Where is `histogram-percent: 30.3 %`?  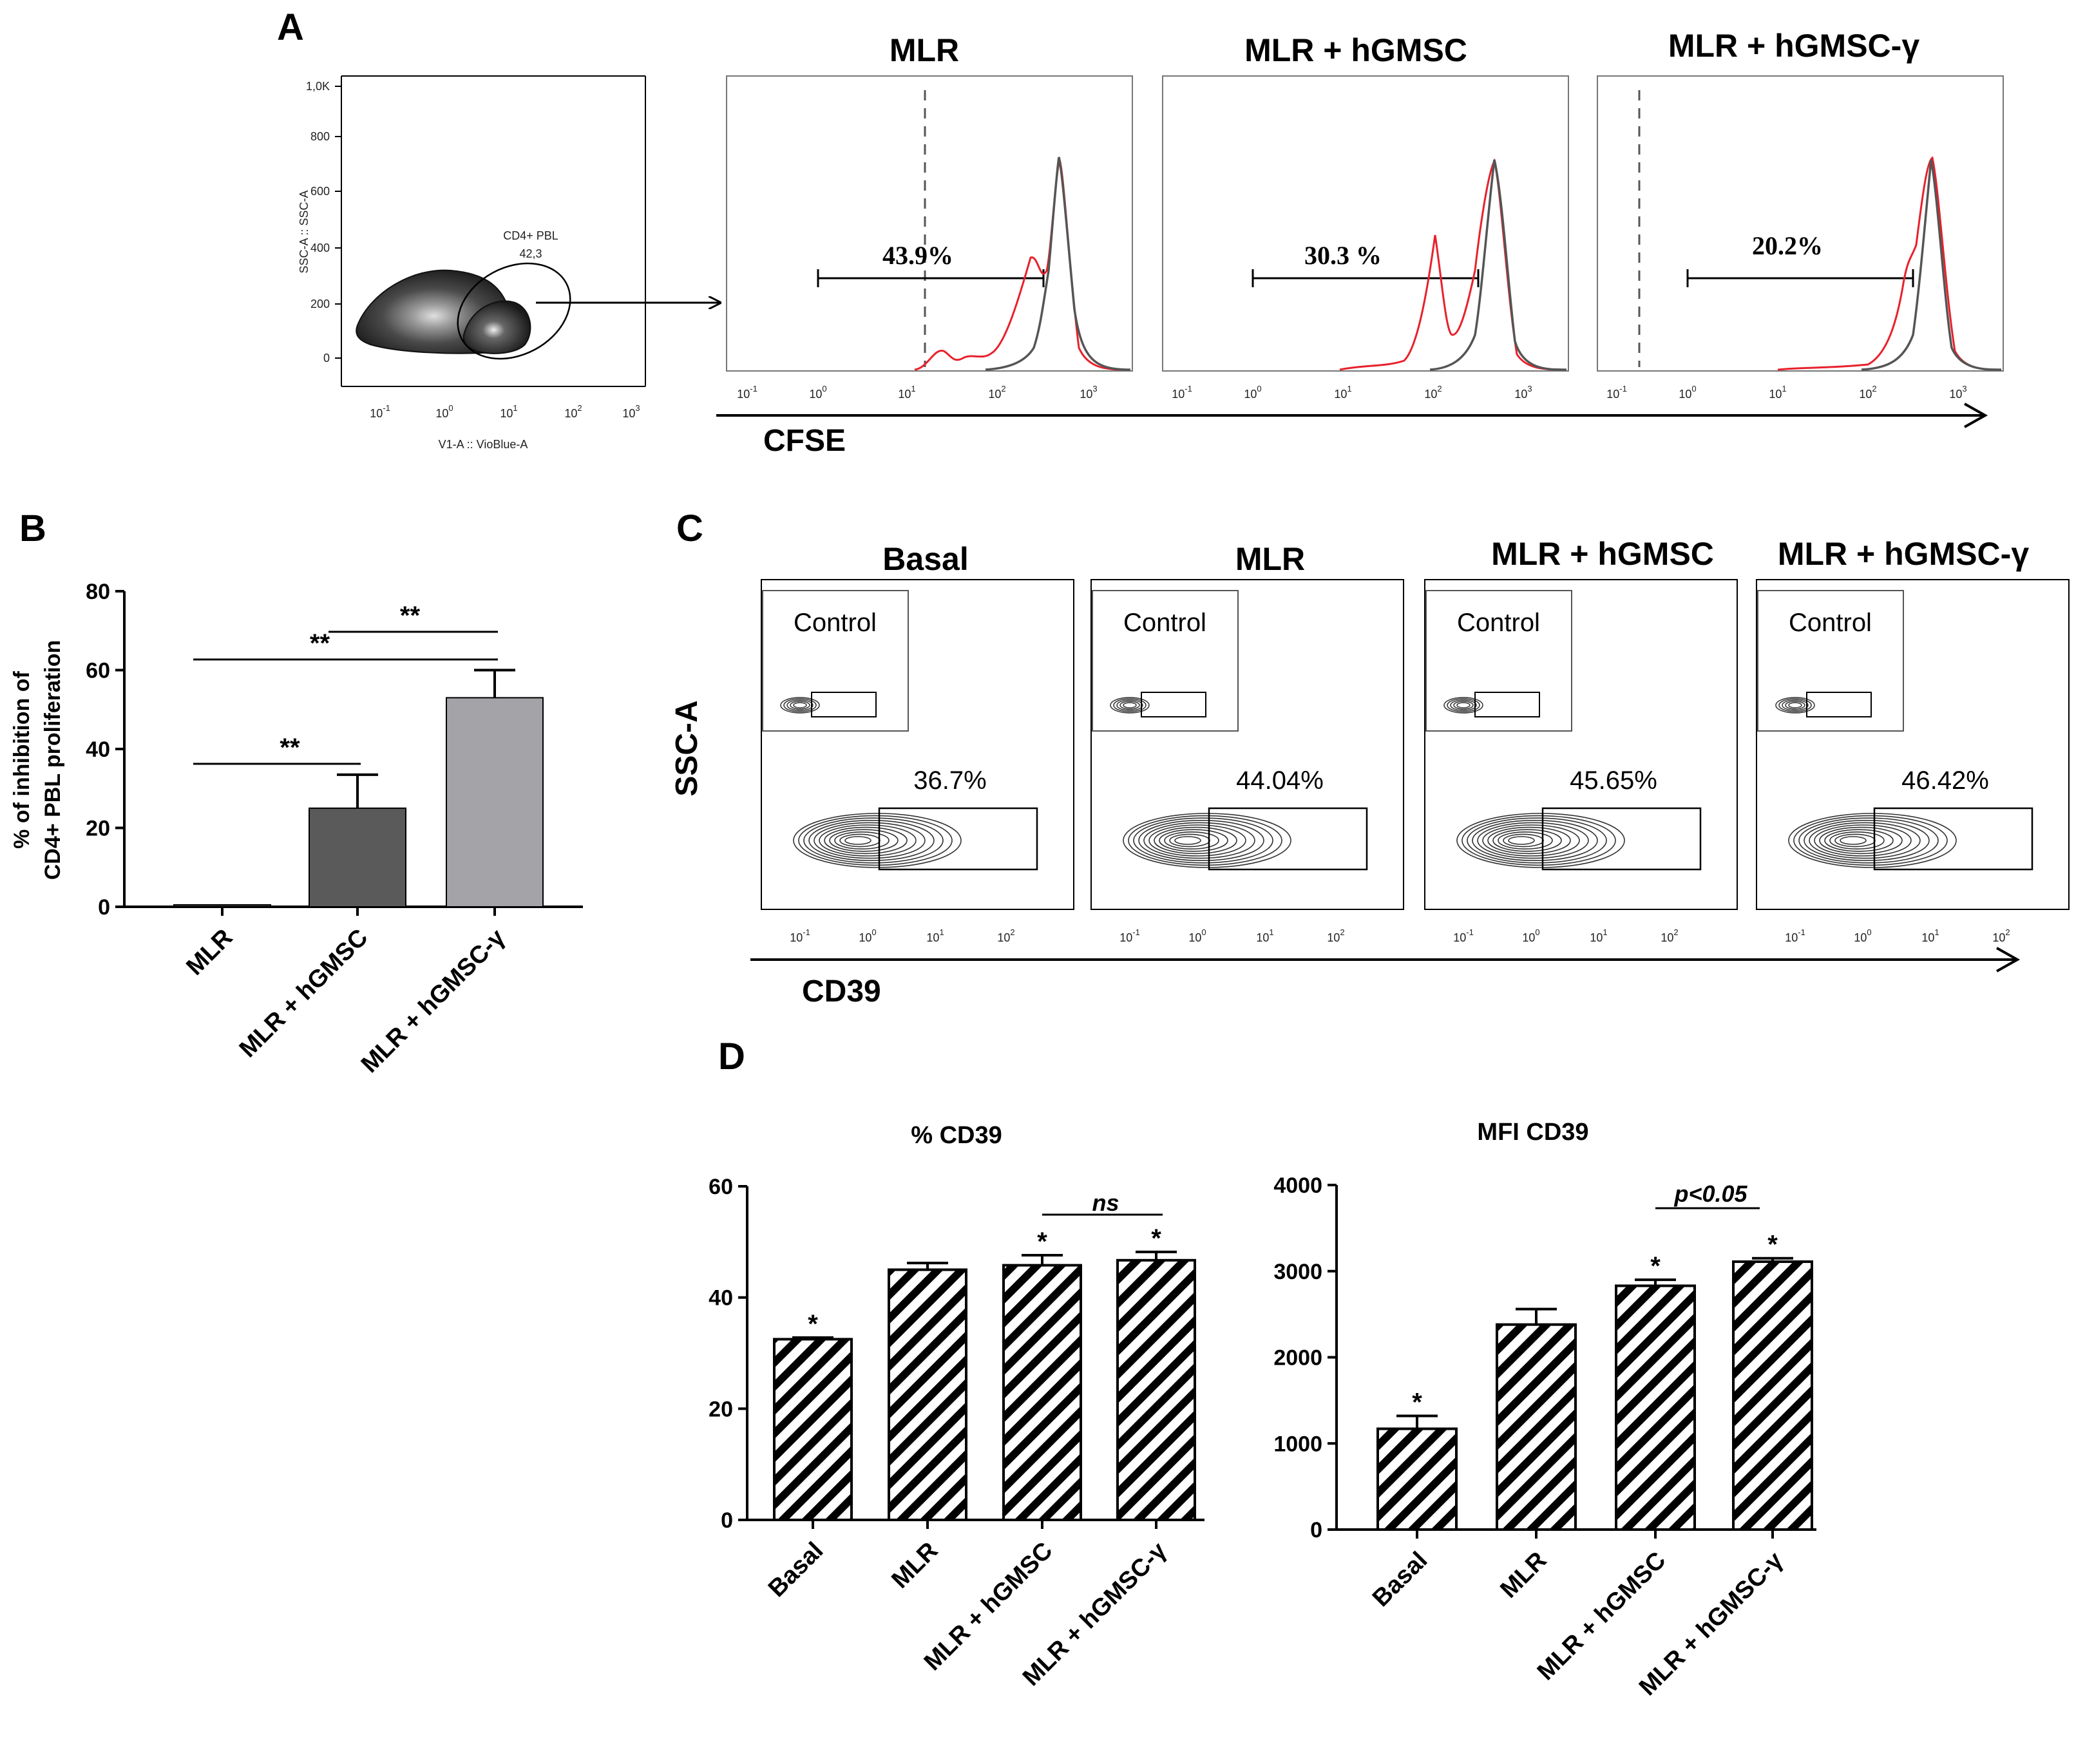
histogram-percent: 30.3 % is located at coordinates (1343, 255).